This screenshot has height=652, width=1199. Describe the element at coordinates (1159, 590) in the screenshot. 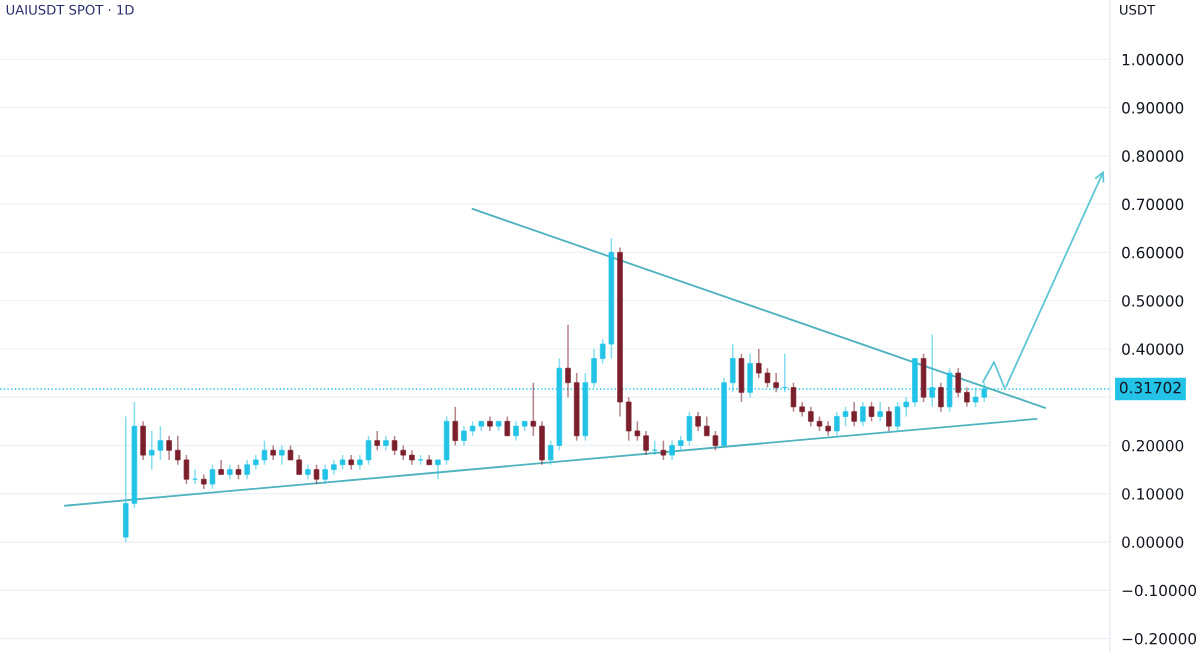

I see `y-tick-label: −0.10000` at that location.